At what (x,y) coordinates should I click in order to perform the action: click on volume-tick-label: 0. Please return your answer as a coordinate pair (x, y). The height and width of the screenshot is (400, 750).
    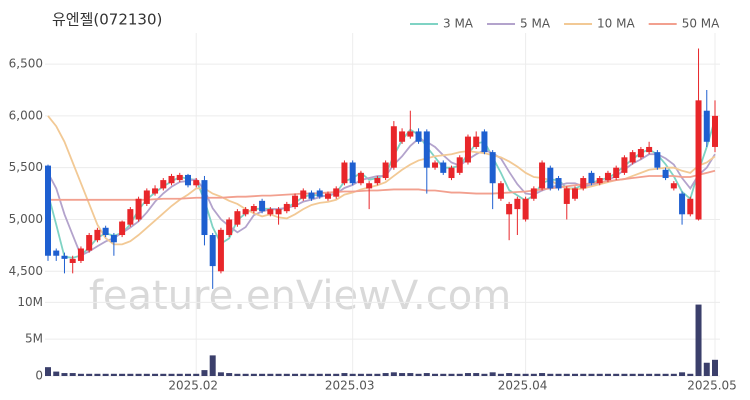
    Looking at the image, I should click on (39, 376).